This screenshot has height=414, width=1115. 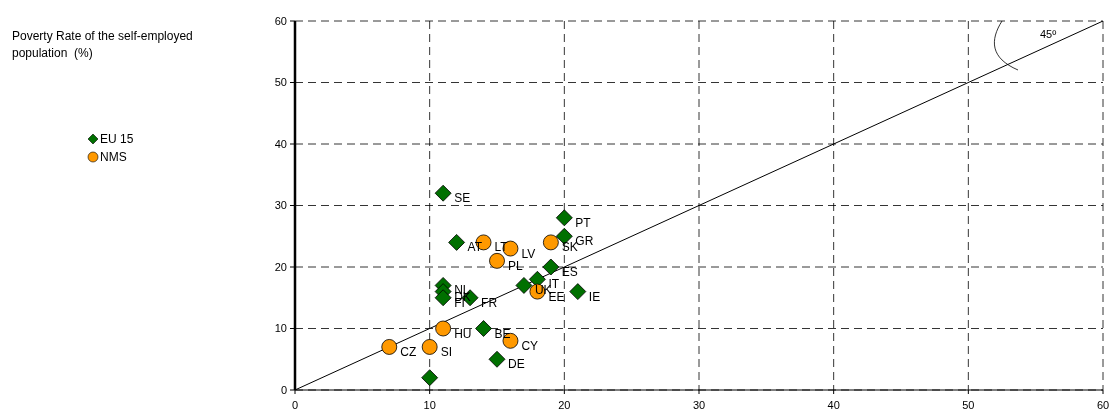 I want to click on annotation: BE, so click(x=502, y=333).